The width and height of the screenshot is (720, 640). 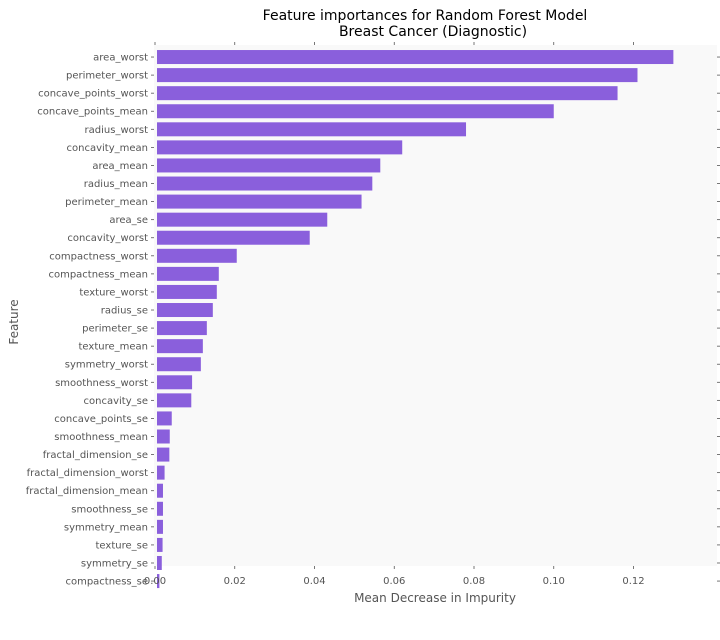 I want to click on y-tick-label: radius_worst, so click(x=117, y=130).